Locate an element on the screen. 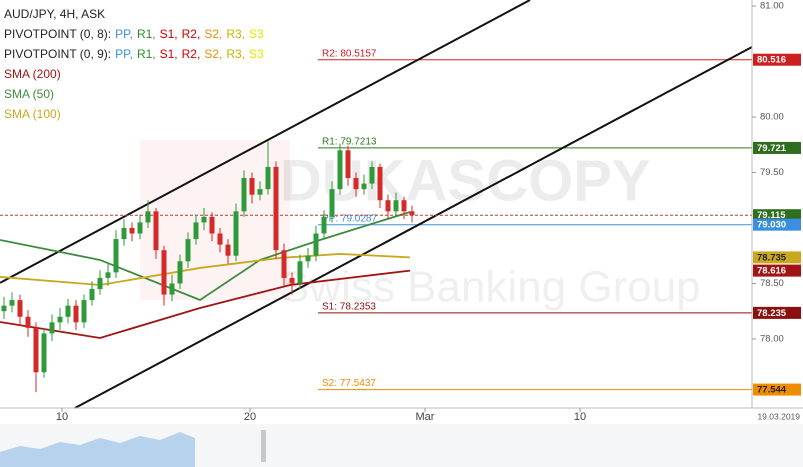  price-label: 79.721 is located at coordinates (772, 148).